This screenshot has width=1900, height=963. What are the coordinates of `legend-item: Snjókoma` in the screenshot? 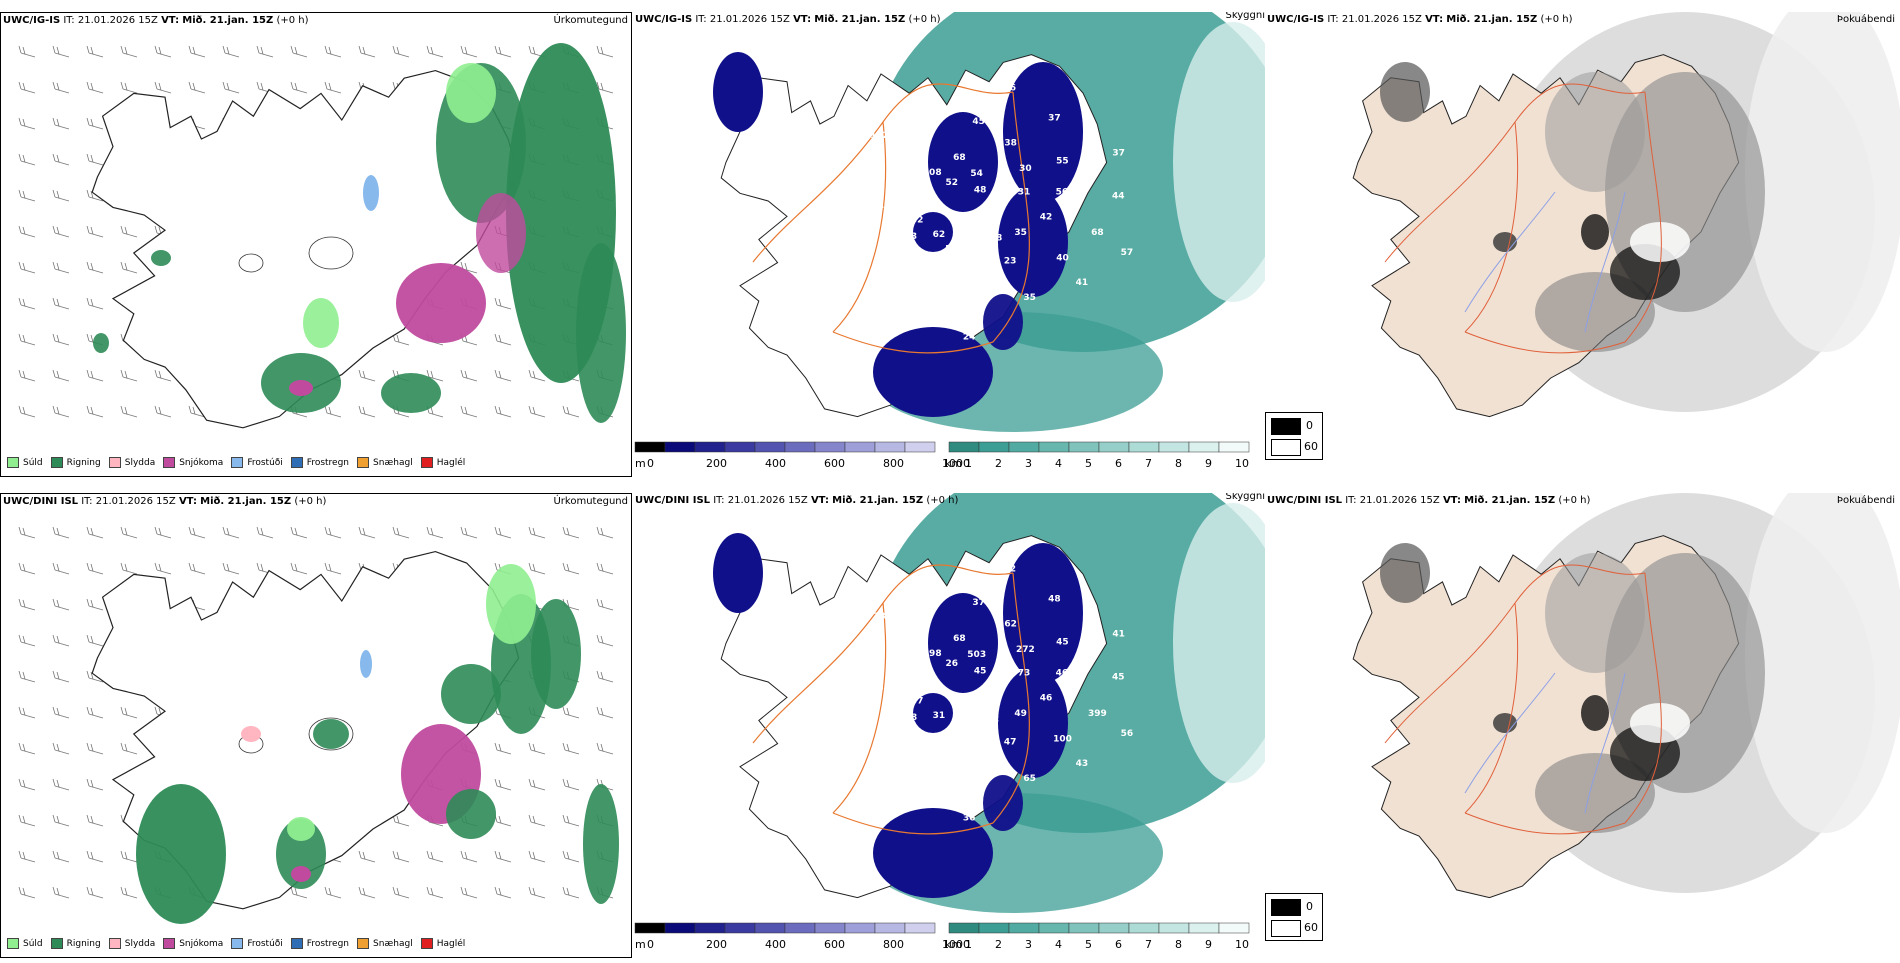 It's located at (193, 943).